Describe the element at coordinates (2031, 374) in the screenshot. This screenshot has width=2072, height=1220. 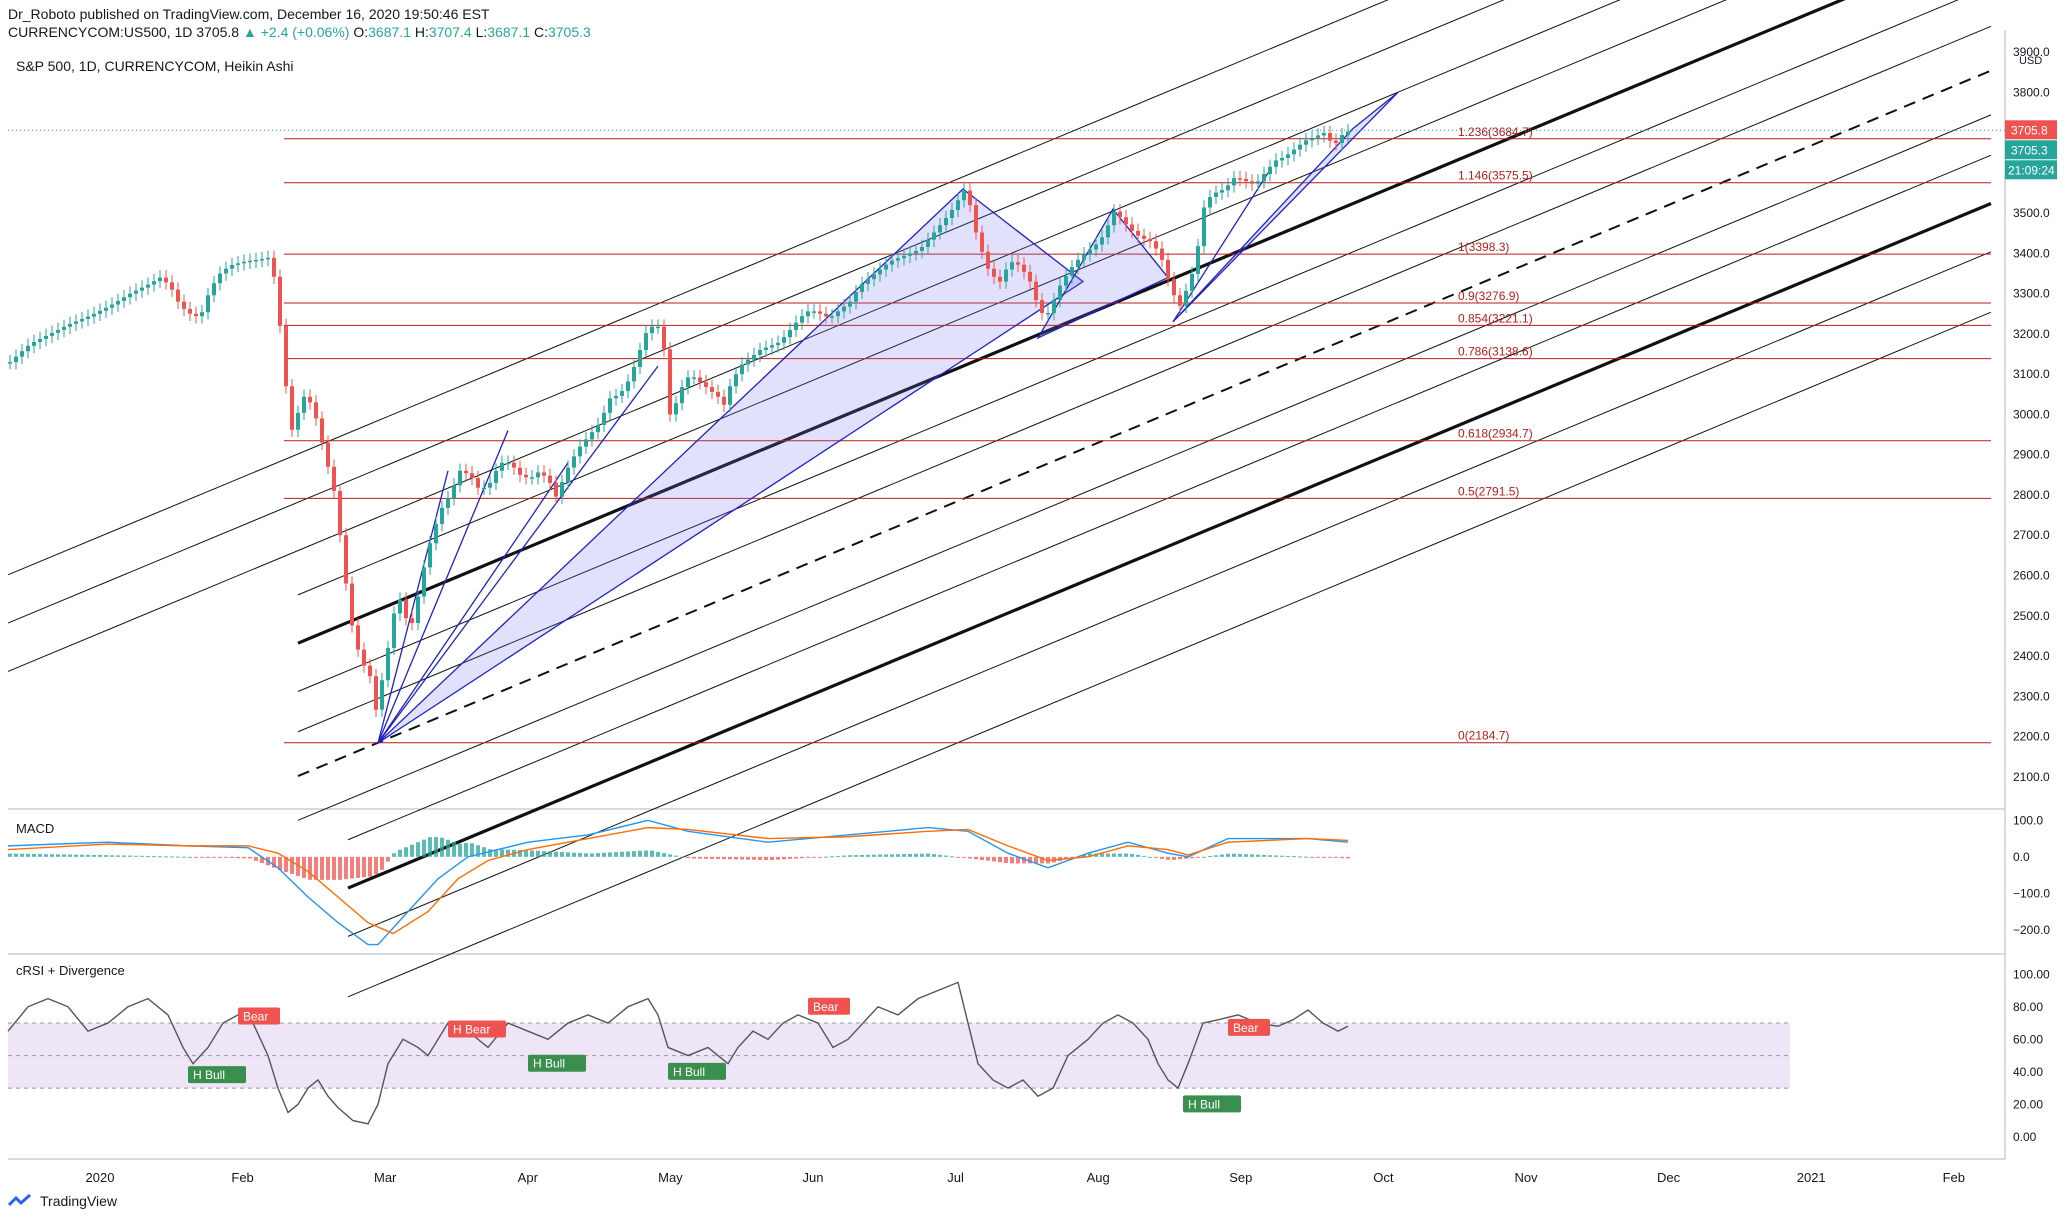
I see `price-tick-label: 3100.0` at that location.